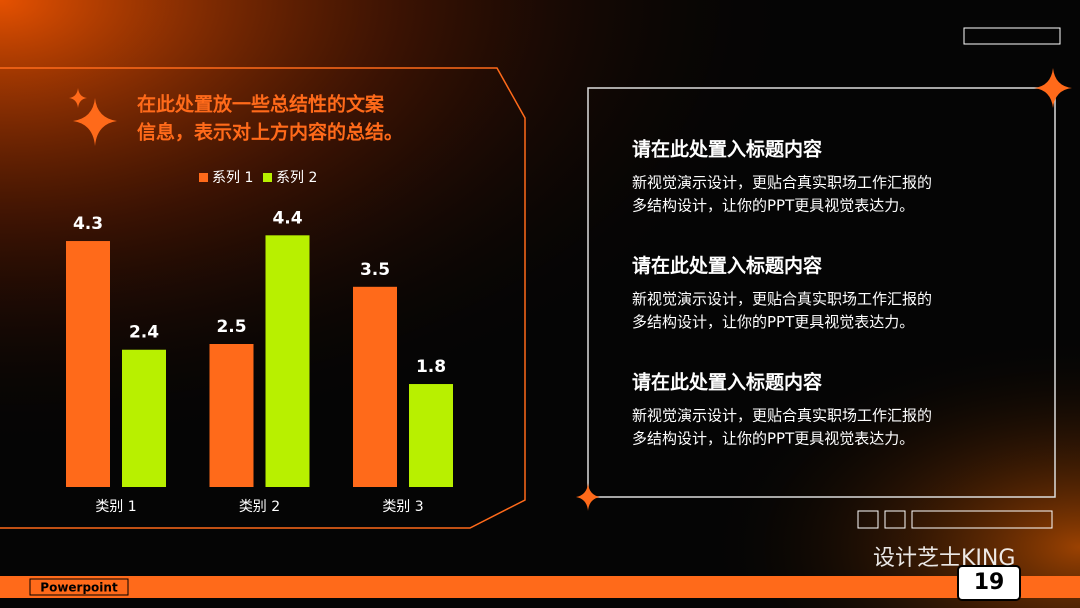  I want to click on data-label: 2.5, so click(231, 327).